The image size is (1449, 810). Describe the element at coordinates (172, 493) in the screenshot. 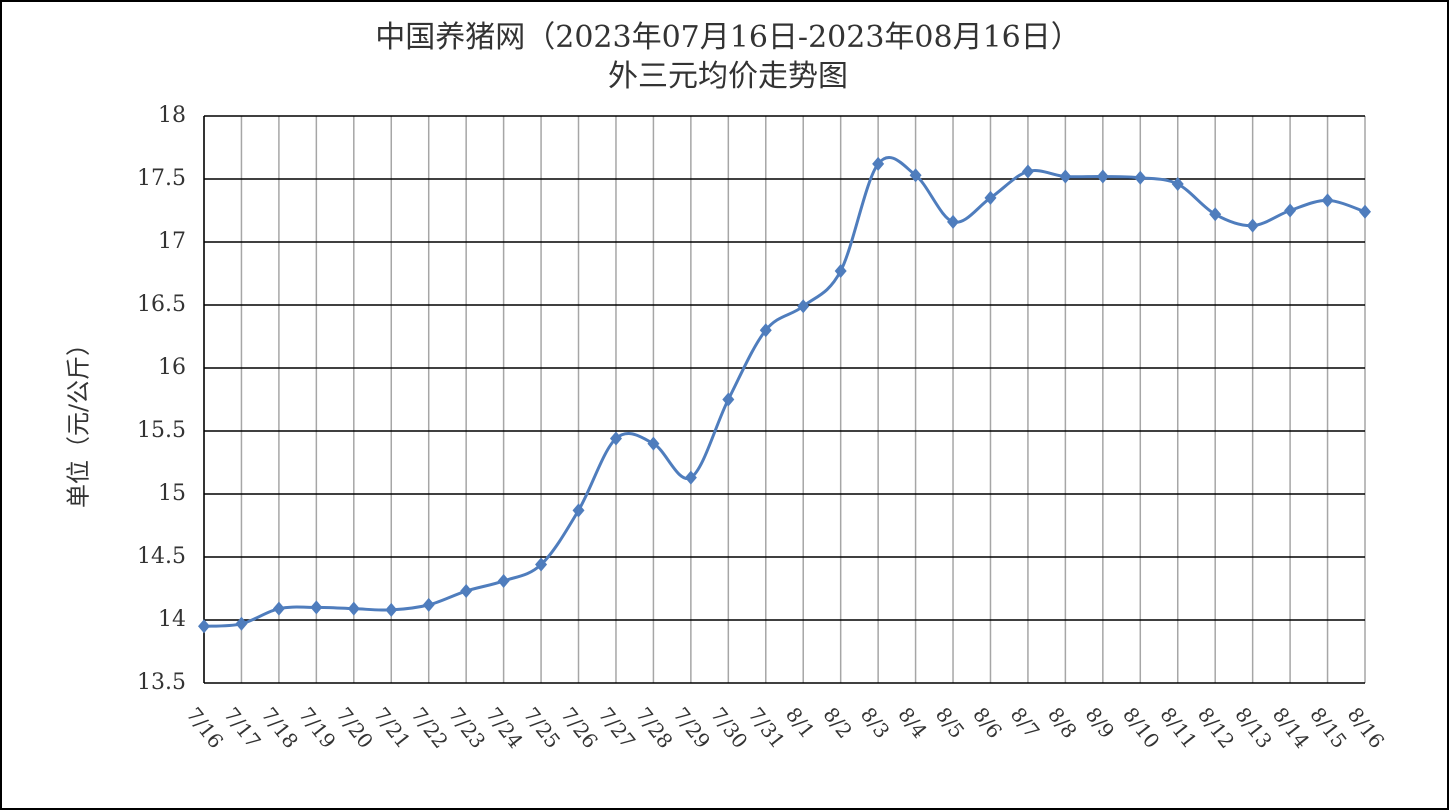

I see `y-tick-label: 15` at that location.